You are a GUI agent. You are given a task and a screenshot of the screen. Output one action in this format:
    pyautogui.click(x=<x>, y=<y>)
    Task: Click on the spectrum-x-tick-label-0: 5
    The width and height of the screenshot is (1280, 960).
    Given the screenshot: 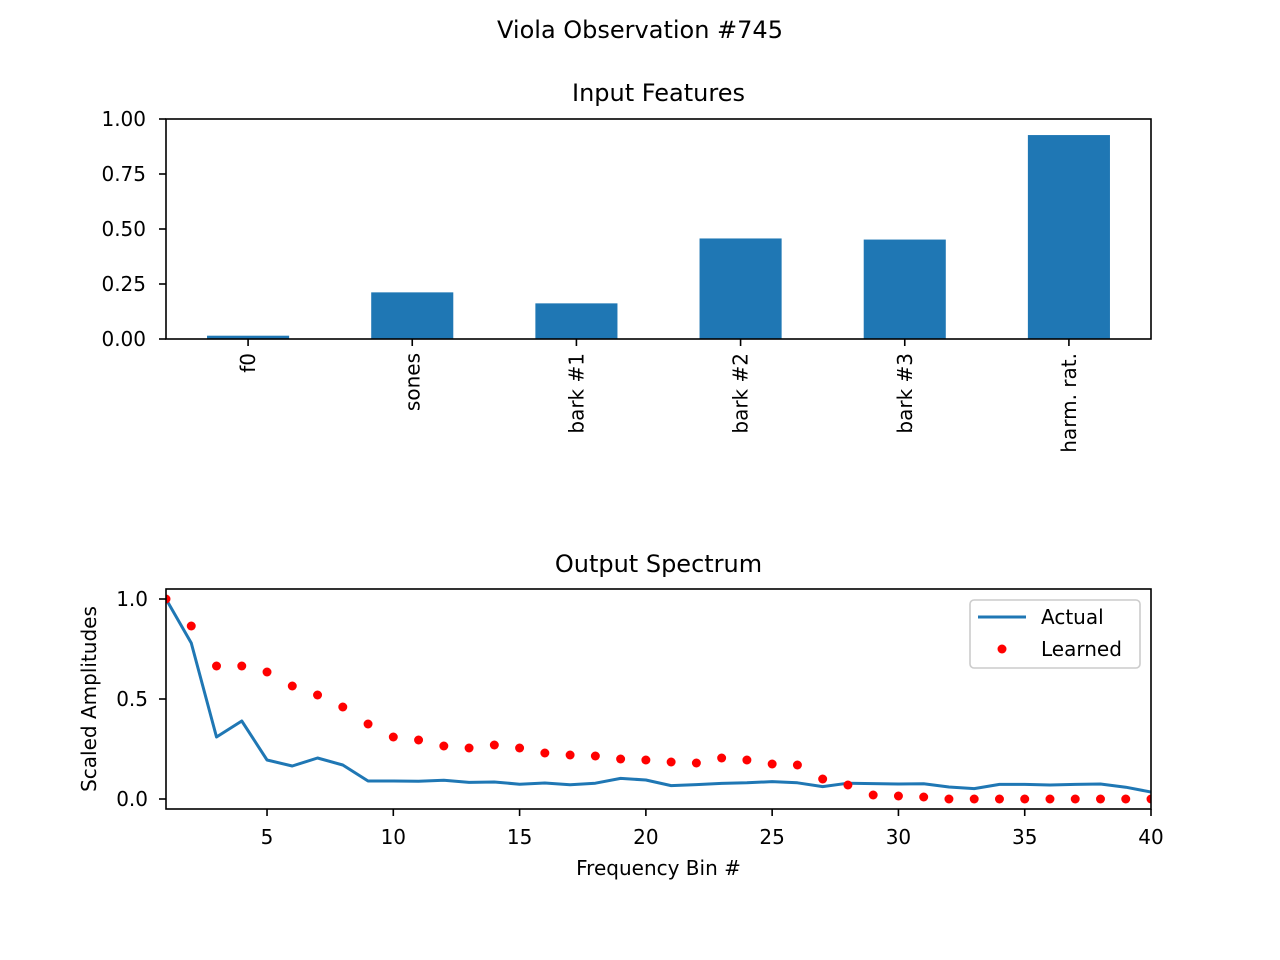 What is the action you would take?
    pyautogui.click(x=267, y=837)
    